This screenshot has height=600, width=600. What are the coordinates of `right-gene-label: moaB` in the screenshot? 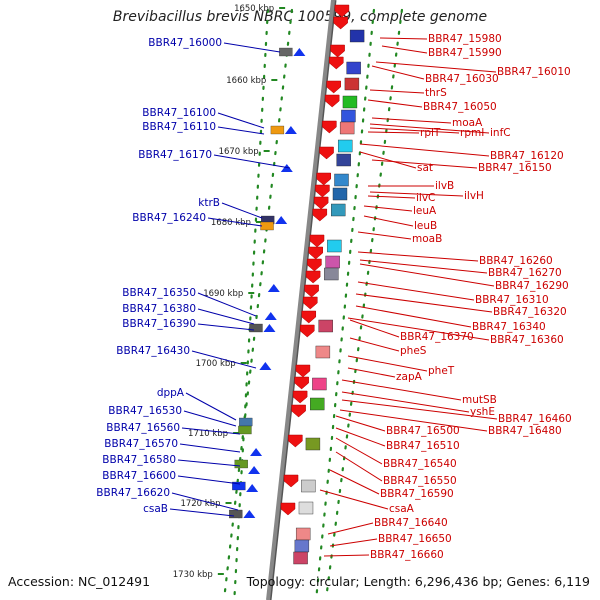 It's located at (427, 239).